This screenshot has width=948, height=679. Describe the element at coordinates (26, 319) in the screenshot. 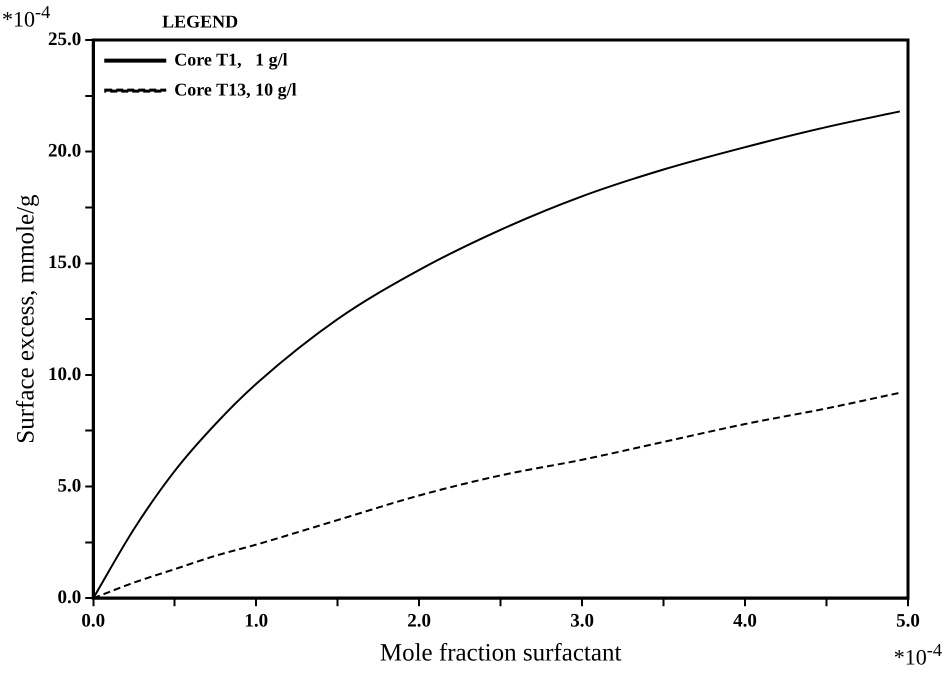

I see `y-axis-title: Surface excess, mmole/g` at that location.